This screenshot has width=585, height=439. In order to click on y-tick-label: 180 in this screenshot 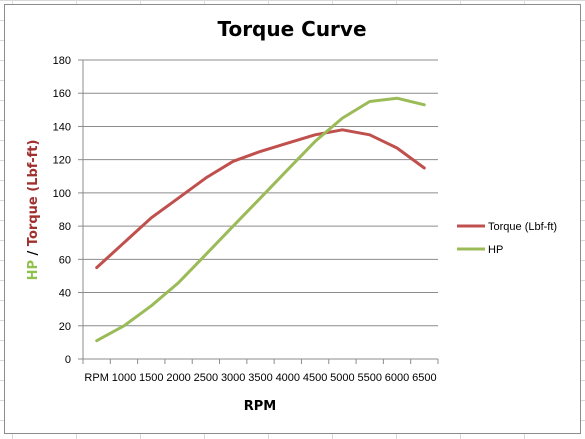, I will do `click(62, 61)`.